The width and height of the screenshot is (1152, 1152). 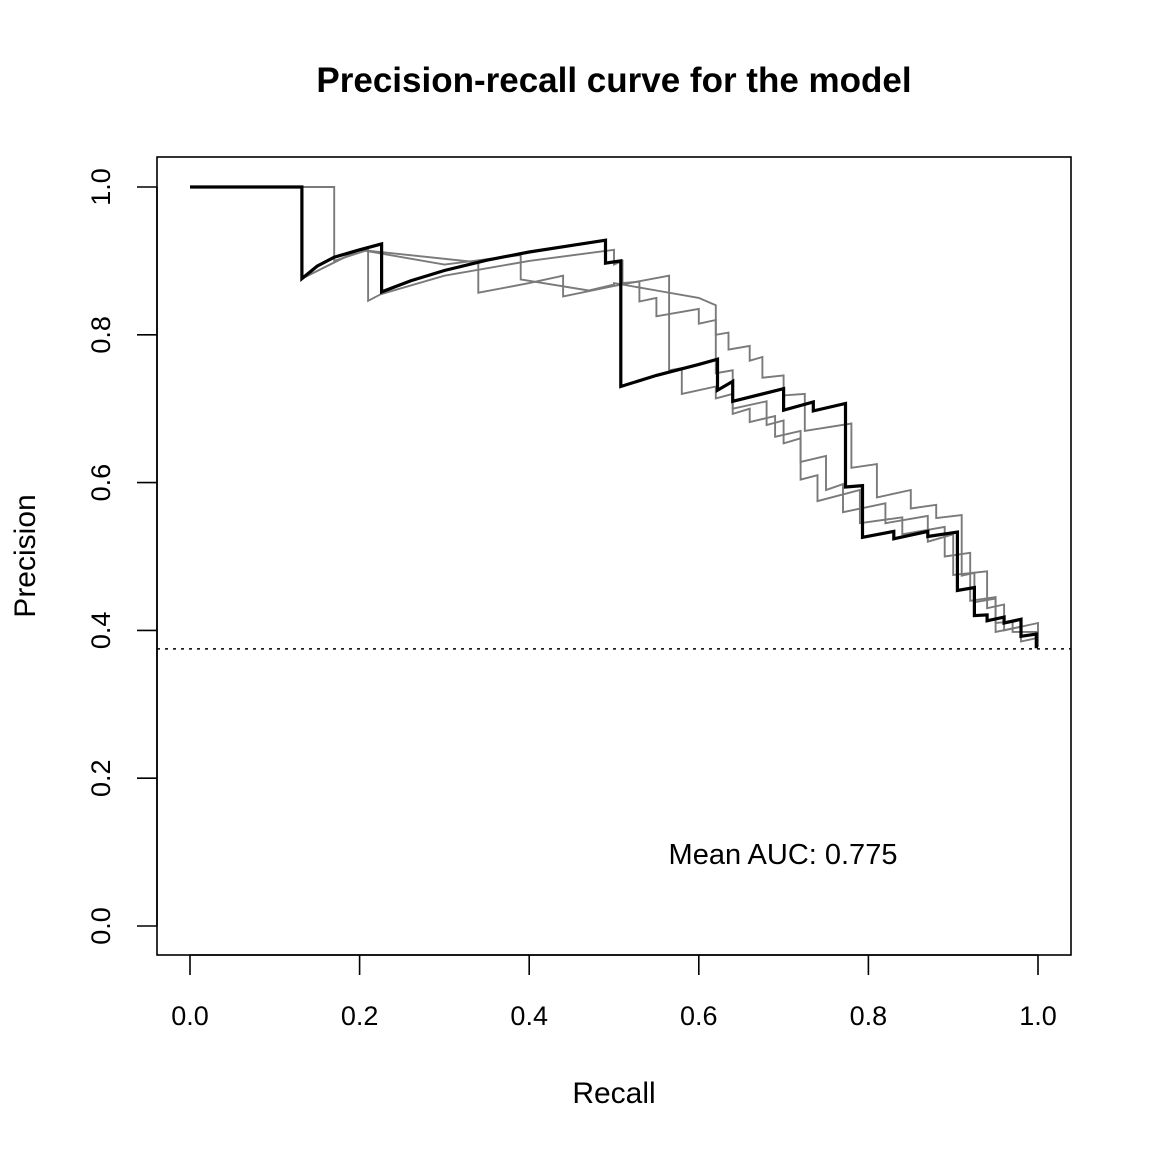 I want to click on x-axis-label: Recall, so click(x=613, y=1093).